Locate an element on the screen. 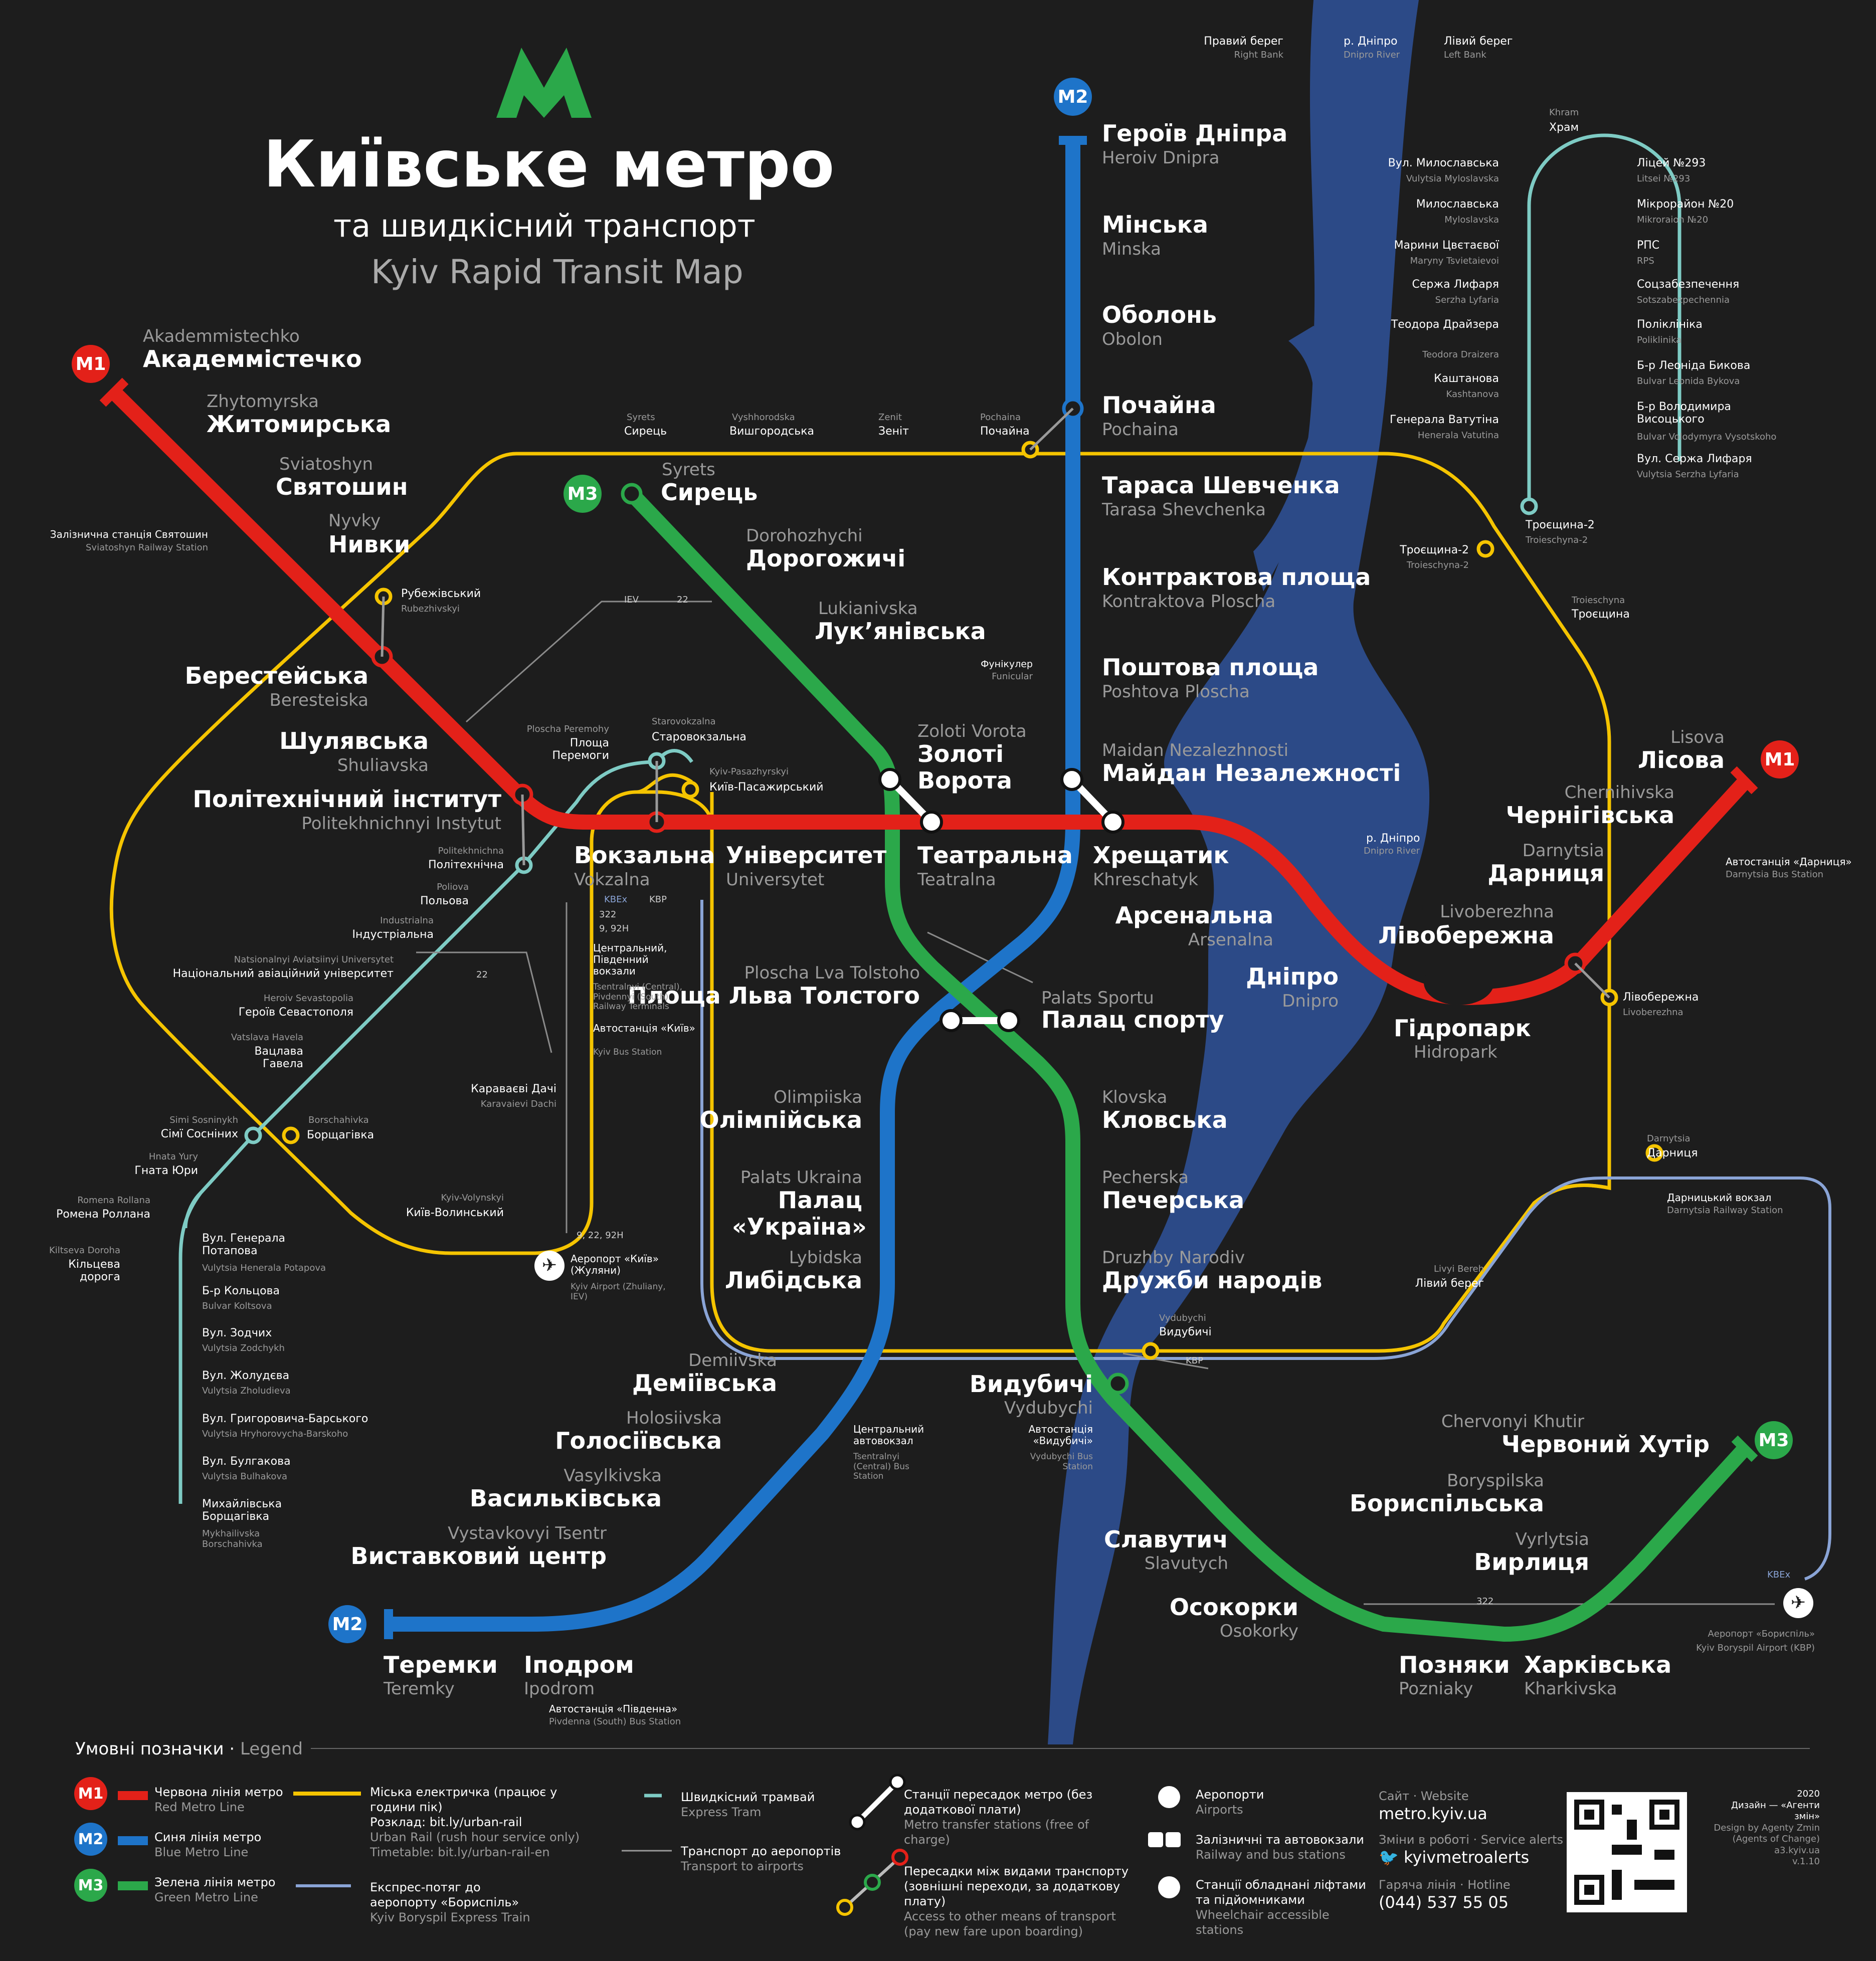 The width and height of the screenshot is (1876, 1961). tram-politekhnichna: Політехнічна is located at coordinates (466, 865).